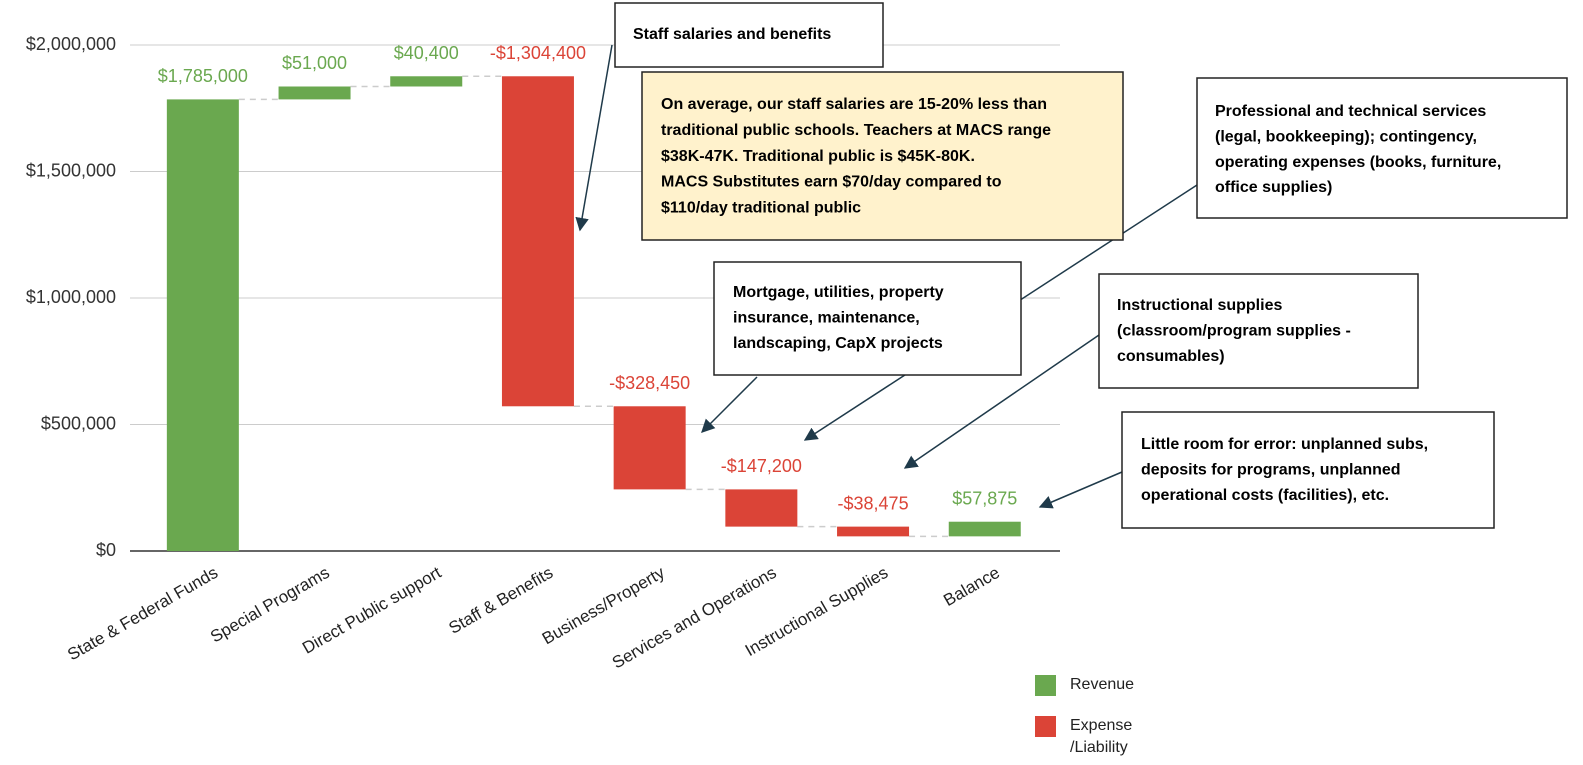 This screenshot has height=765, width=1583. Describe the element at coordinates (314, 63) in the screenshot. I see `value-label: $51,000` at that location.